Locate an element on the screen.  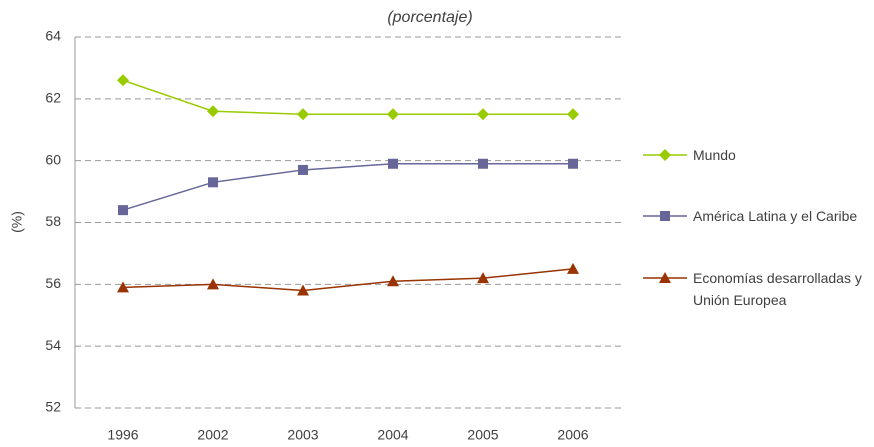
x-tick-label: 2002 is located at coordinates (212, 435).